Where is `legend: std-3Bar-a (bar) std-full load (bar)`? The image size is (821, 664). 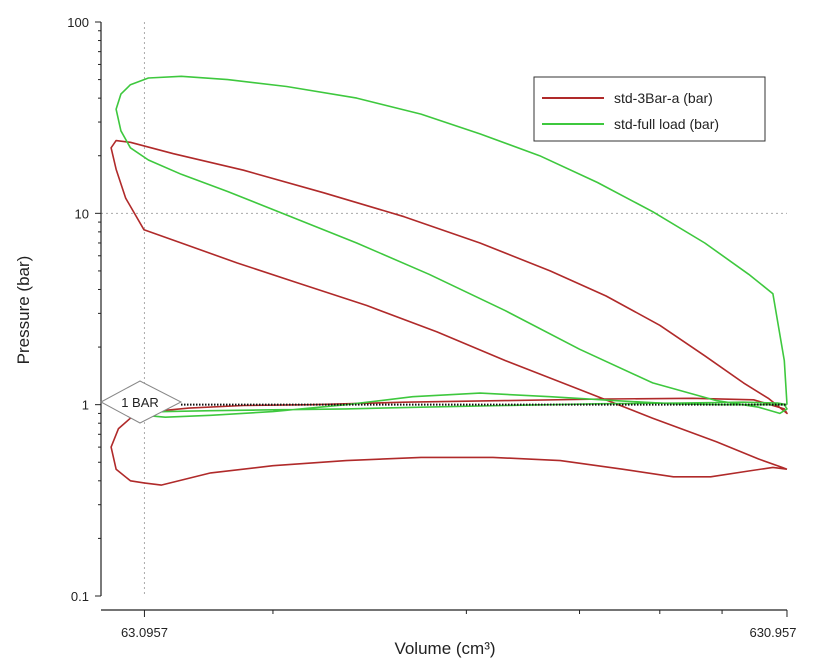
legend: std-3Bar-a (bar) std-full load (bar) is located at coordinates (649, 109).